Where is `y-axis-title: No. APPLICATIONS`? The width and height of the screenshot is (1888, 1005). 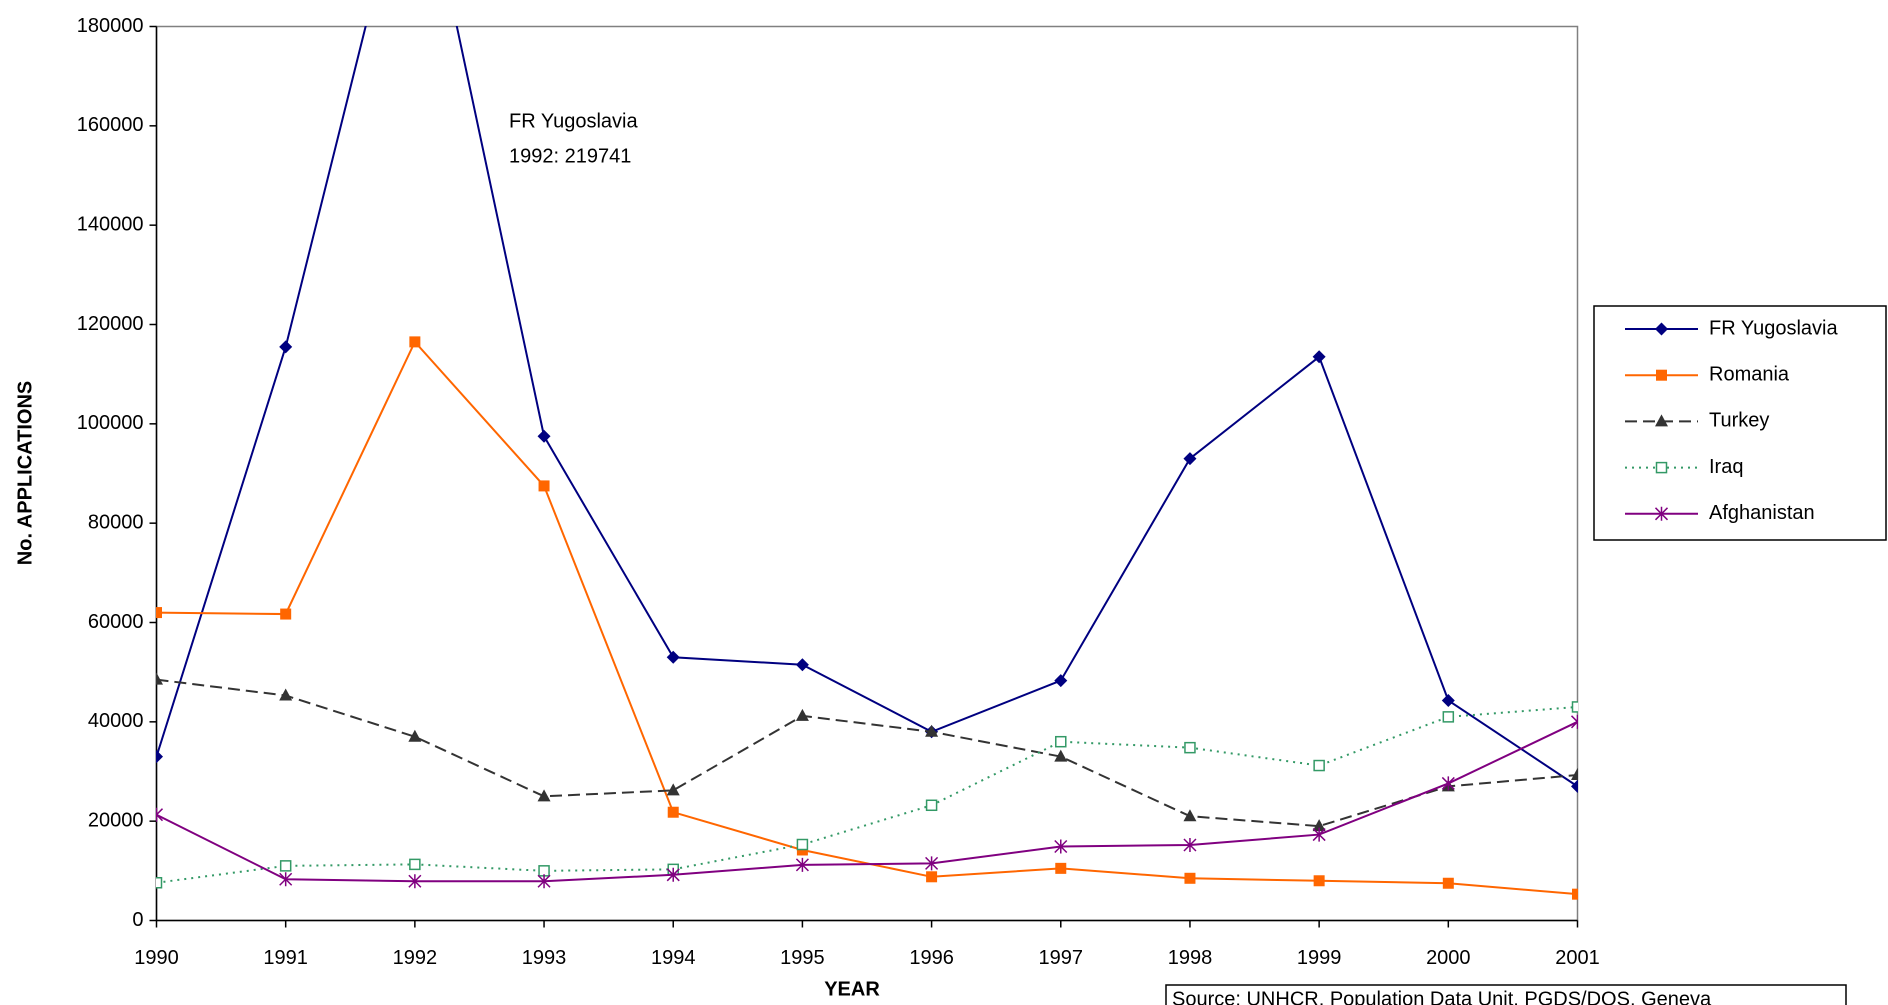
y-axis-title: No. APPLICATIONS is located at coordinates (25, 473).